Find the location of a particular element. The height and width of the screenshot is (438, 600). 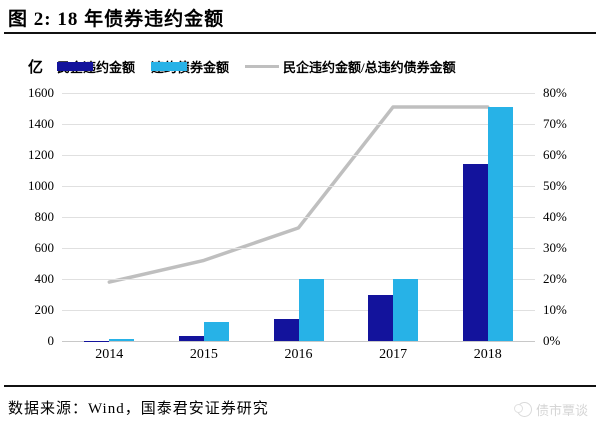

y-axis-left-tick: 1000 is located at coordinates (41, 185).